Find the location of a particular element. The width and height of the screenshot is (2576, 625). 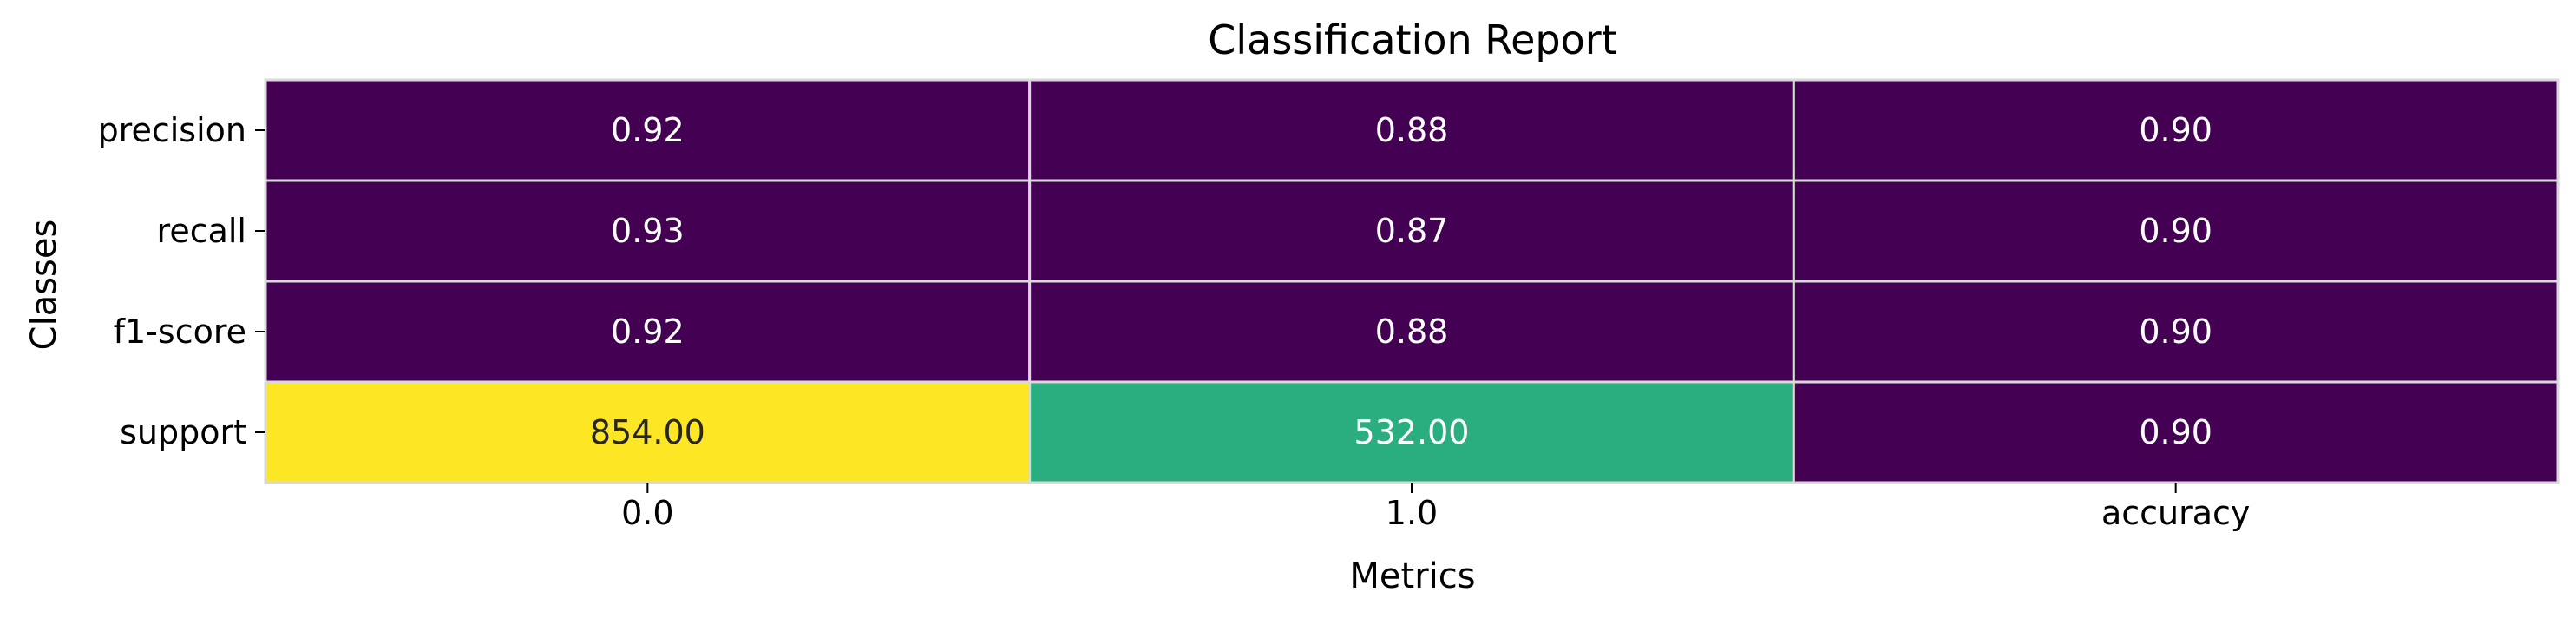

cell-value-label: 0.93 is located at coordinates (648, 231).